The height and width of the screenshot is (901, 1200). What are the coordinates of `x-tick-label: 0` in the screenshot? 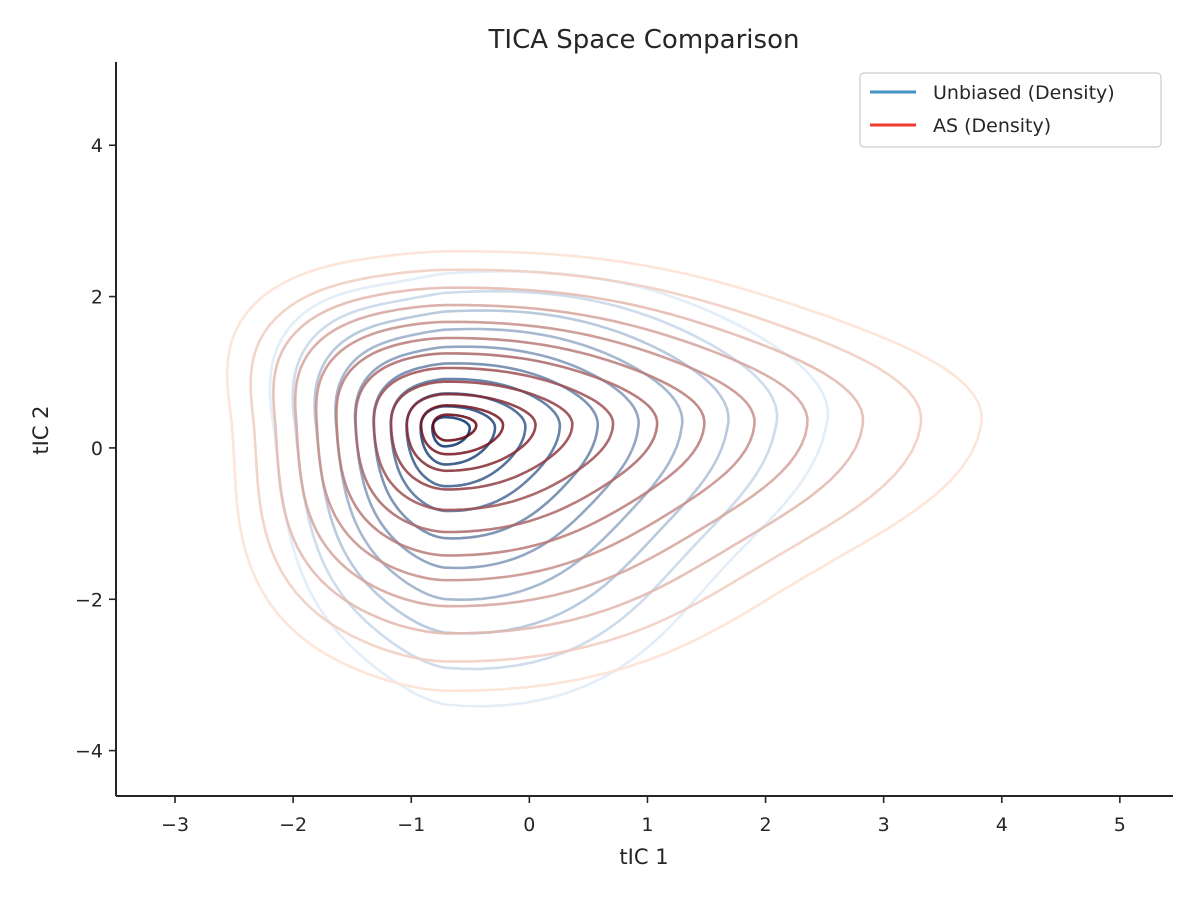 It's located at (529, 825).